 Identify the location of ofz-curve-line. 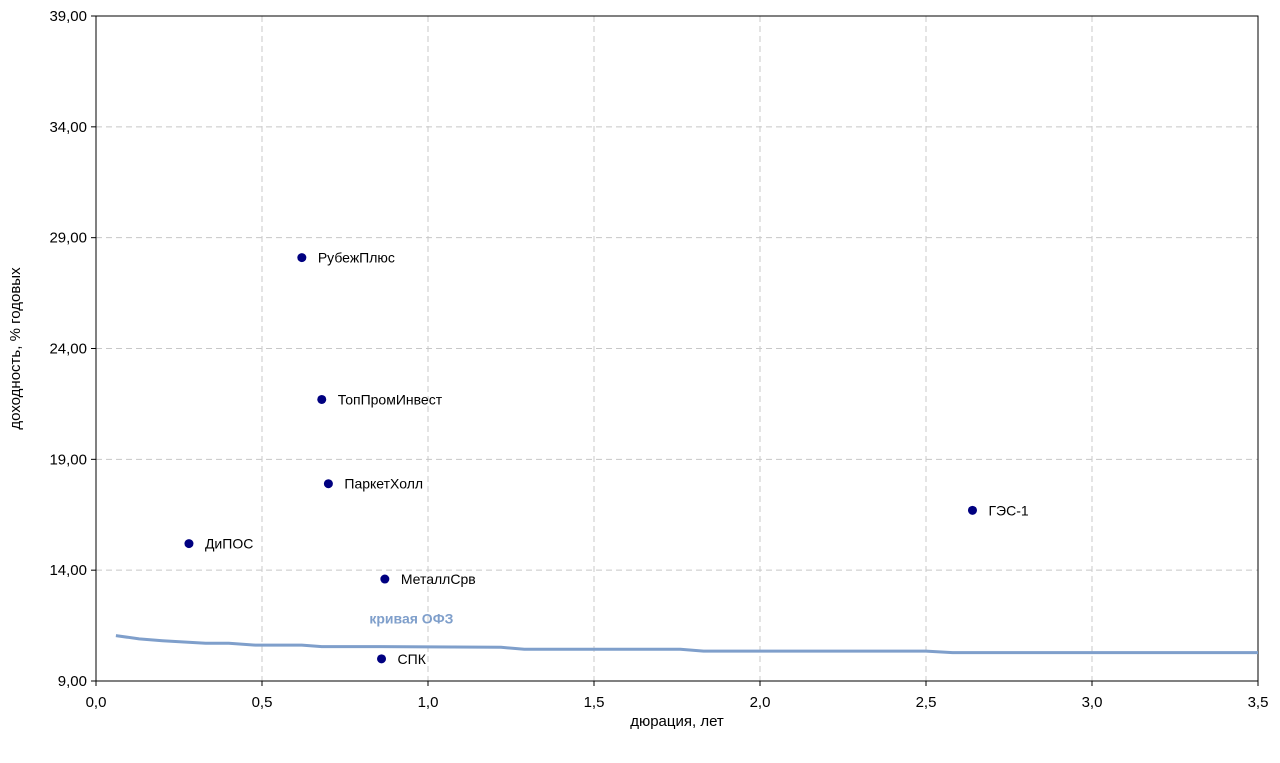
(686, 644).